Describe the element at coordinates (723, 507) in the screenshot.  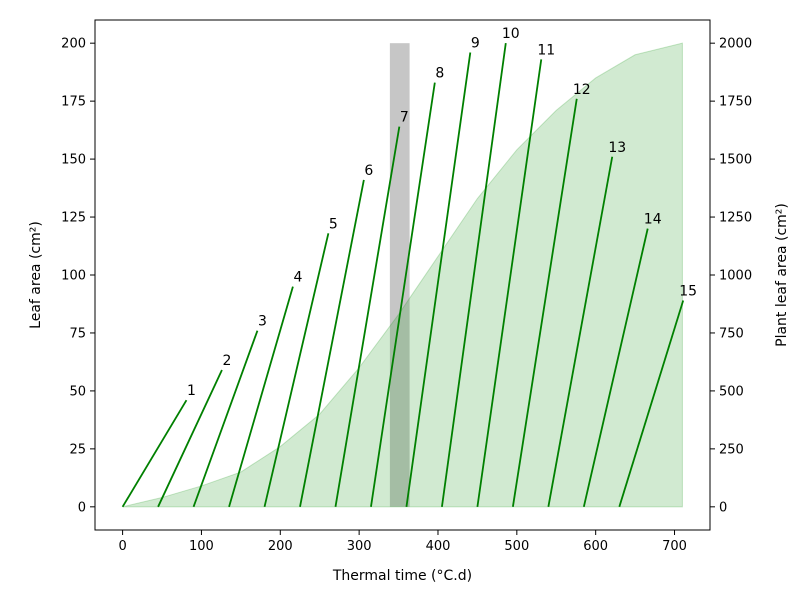
I see `y2-tick-label: 0` at that location.